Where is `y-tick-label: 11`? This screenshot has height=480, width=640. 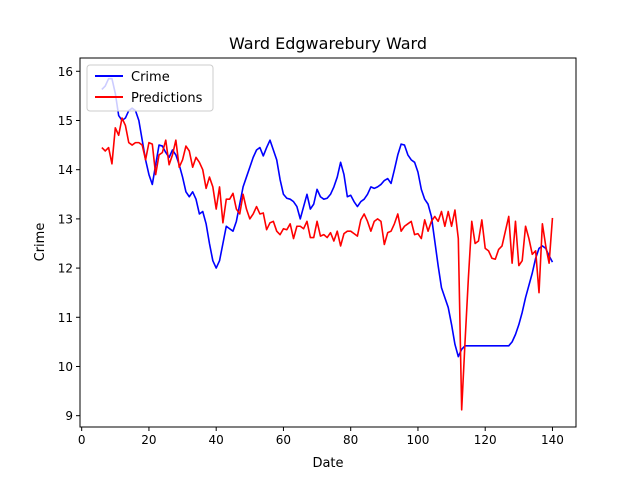
y-tick-label: 11 is located at coordinates (65, 318).